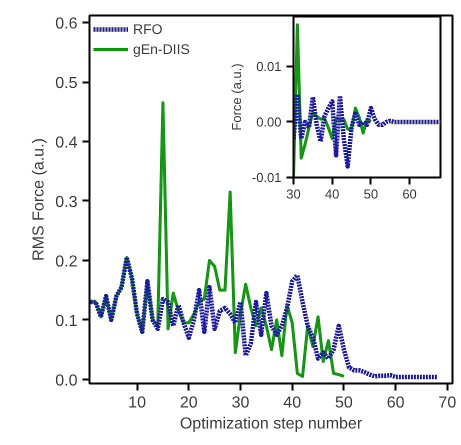 The width and height of the screenshot is (461, 445). I want to click on y-axis-title: Force (a.u.), so click(236, 97).